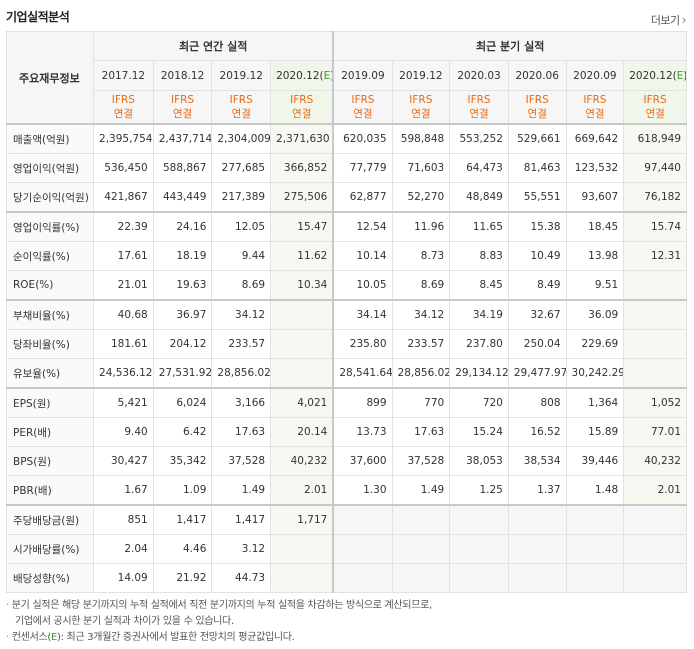 The height and width of the screenshot is (649, 694). I want to click on table-cell: 40,232, so click(655, 461).